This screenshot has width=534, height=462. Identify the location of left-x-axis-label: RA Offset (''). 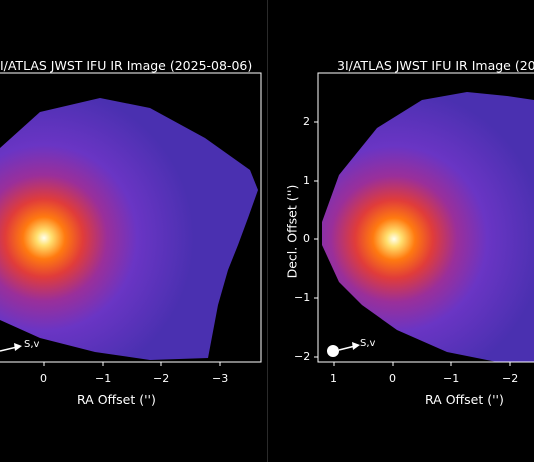
(116, 399).